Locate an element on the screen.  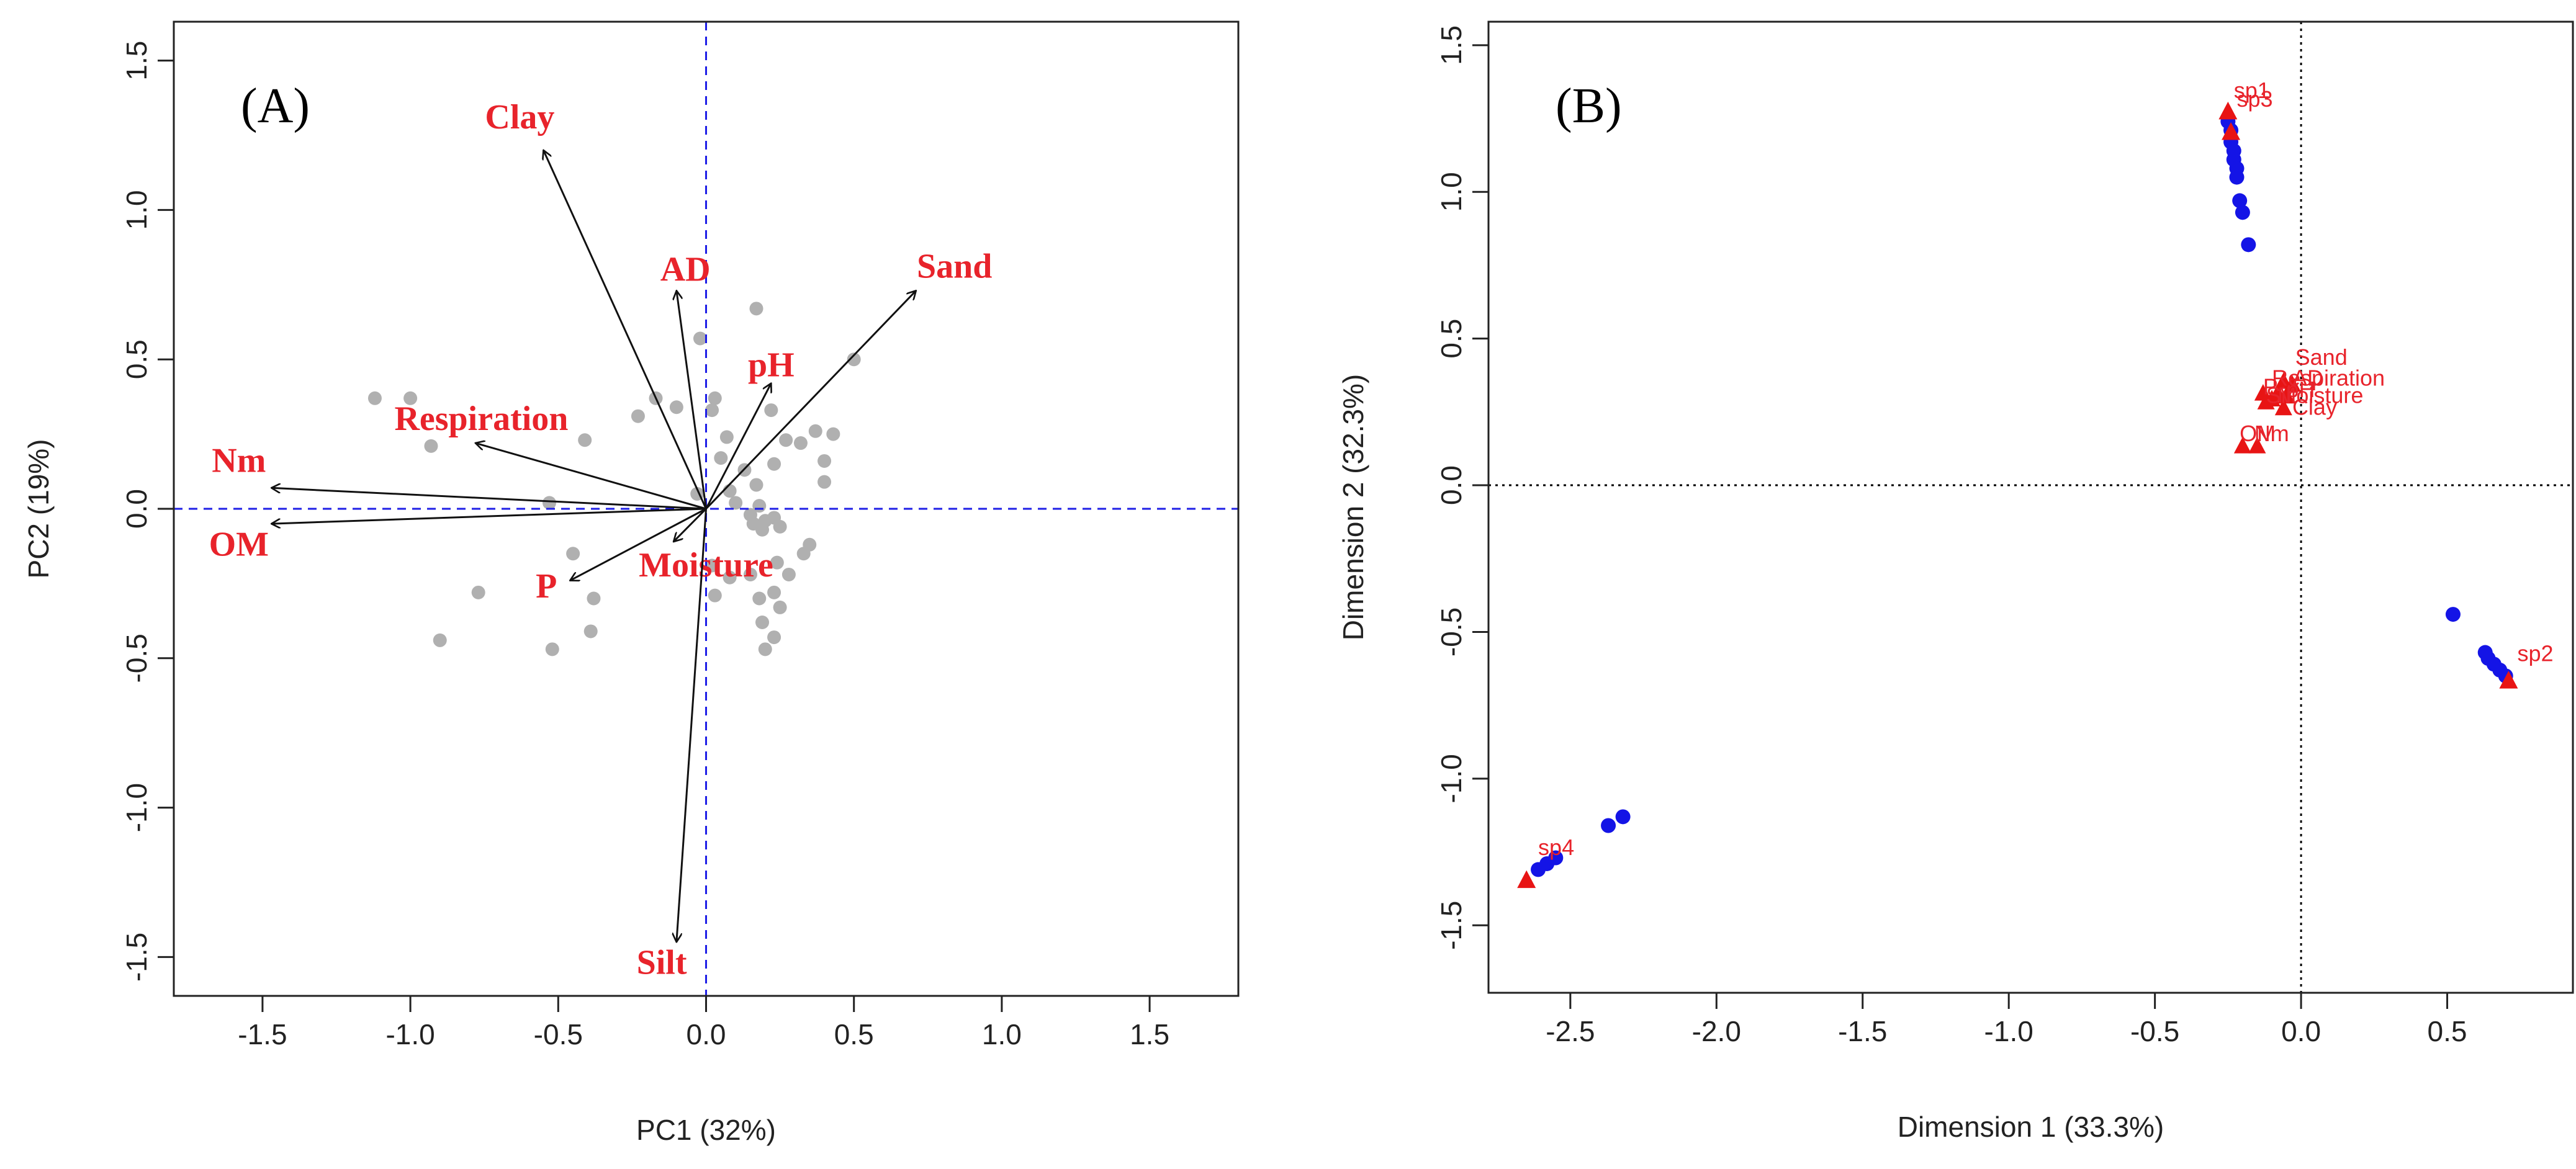
panel-a-y-tick-label: 1.0 is located at coordinates (136, 210).